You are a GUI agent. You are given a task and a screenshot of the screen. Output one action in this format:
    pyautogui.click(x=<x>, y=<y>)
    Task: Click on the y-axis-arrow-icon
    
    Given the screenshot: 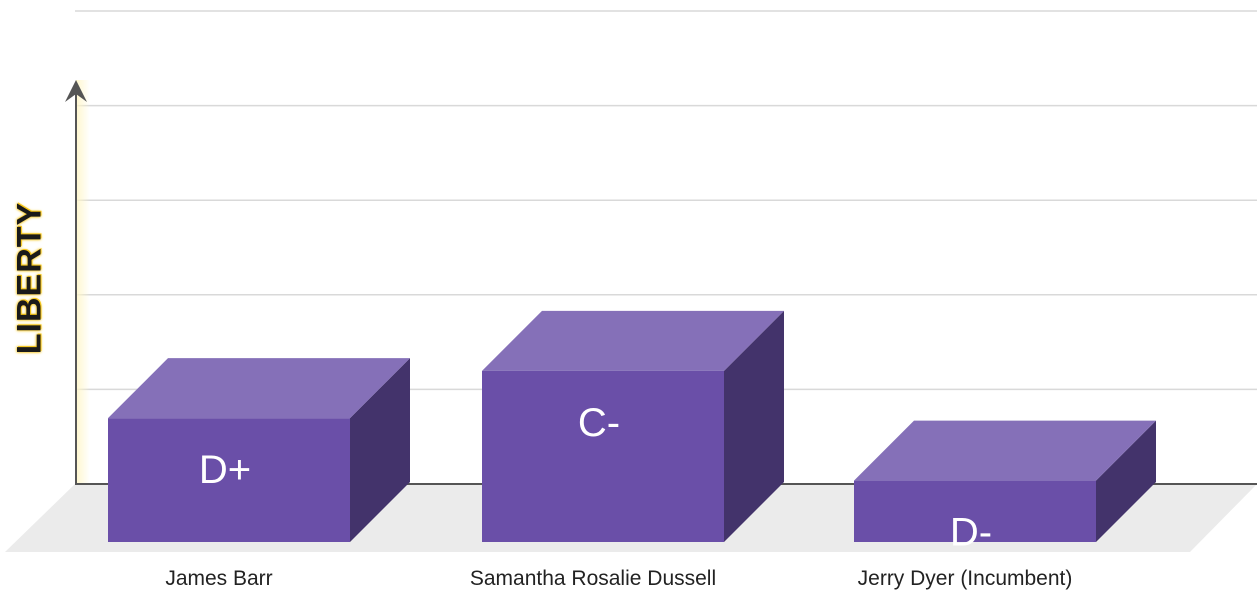 What is the action you would take?
    pyautogui.click(x=76, y=91)
    